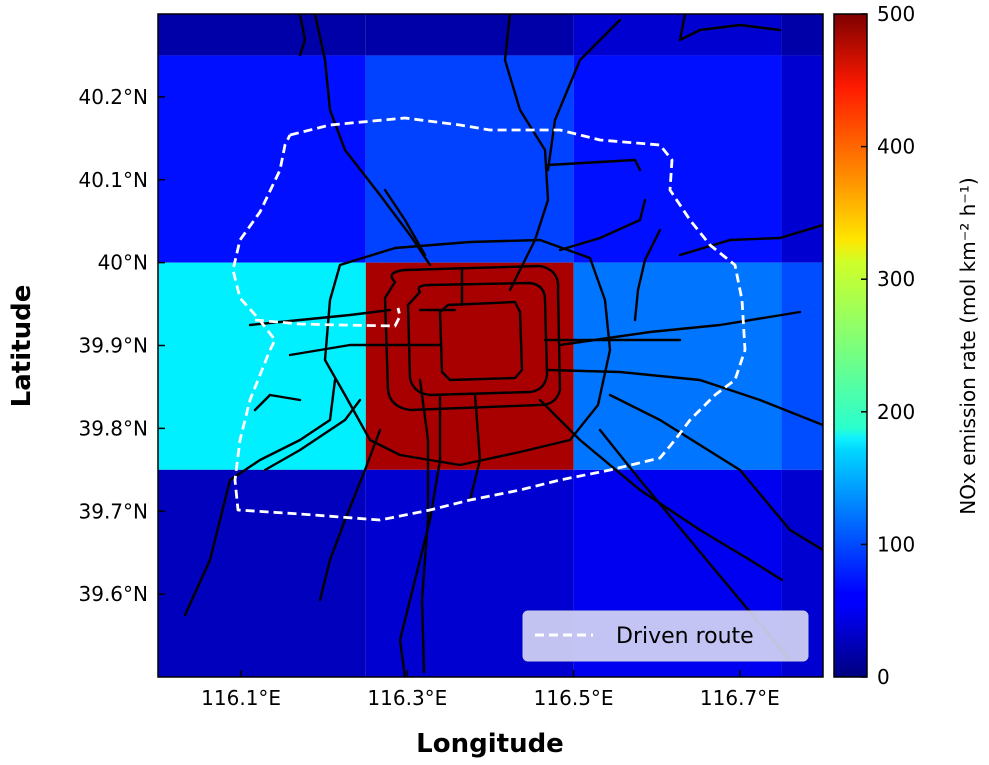  What do you see at coordinates (114, 511) in the screenshot?
I see `y-tick-label: 39.7°N` at bounding box center [114, 511].